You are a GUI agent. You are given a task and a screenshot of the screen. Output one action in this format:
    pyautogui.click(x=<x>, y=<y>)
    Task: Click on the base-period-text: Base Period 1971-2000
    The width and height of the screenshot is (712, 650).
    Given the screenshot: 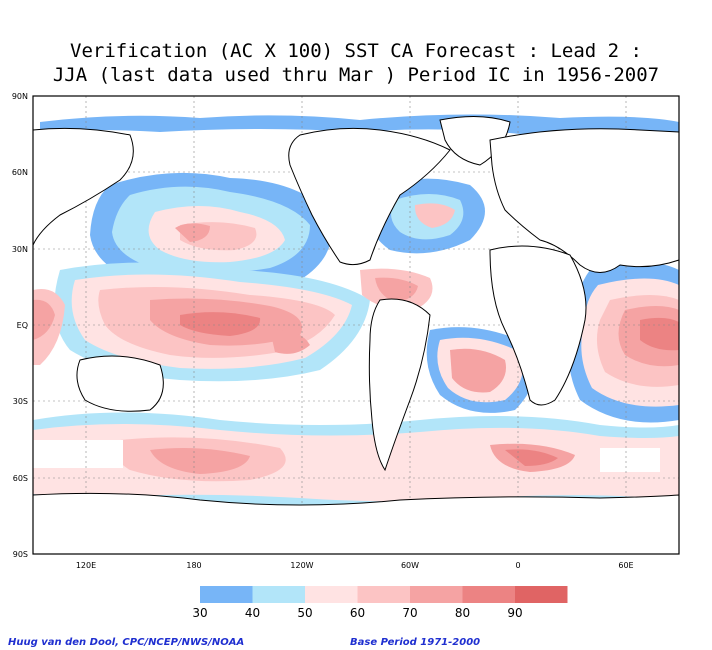 What is the action you would take?
    pyautogui.click(x=415, y=642)
    